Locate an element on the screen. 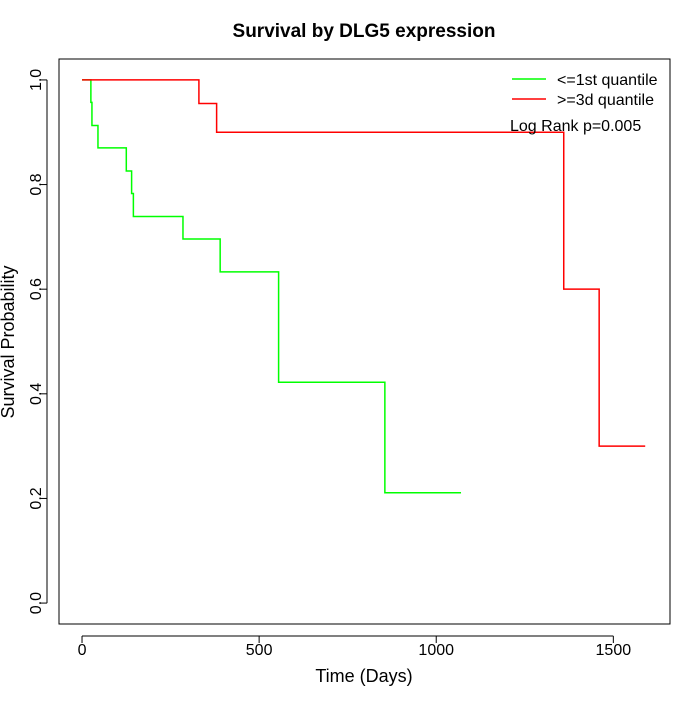 This screenshot has width=700, height=705. x-tick-label: 500 is located at coordinates (259, 650).